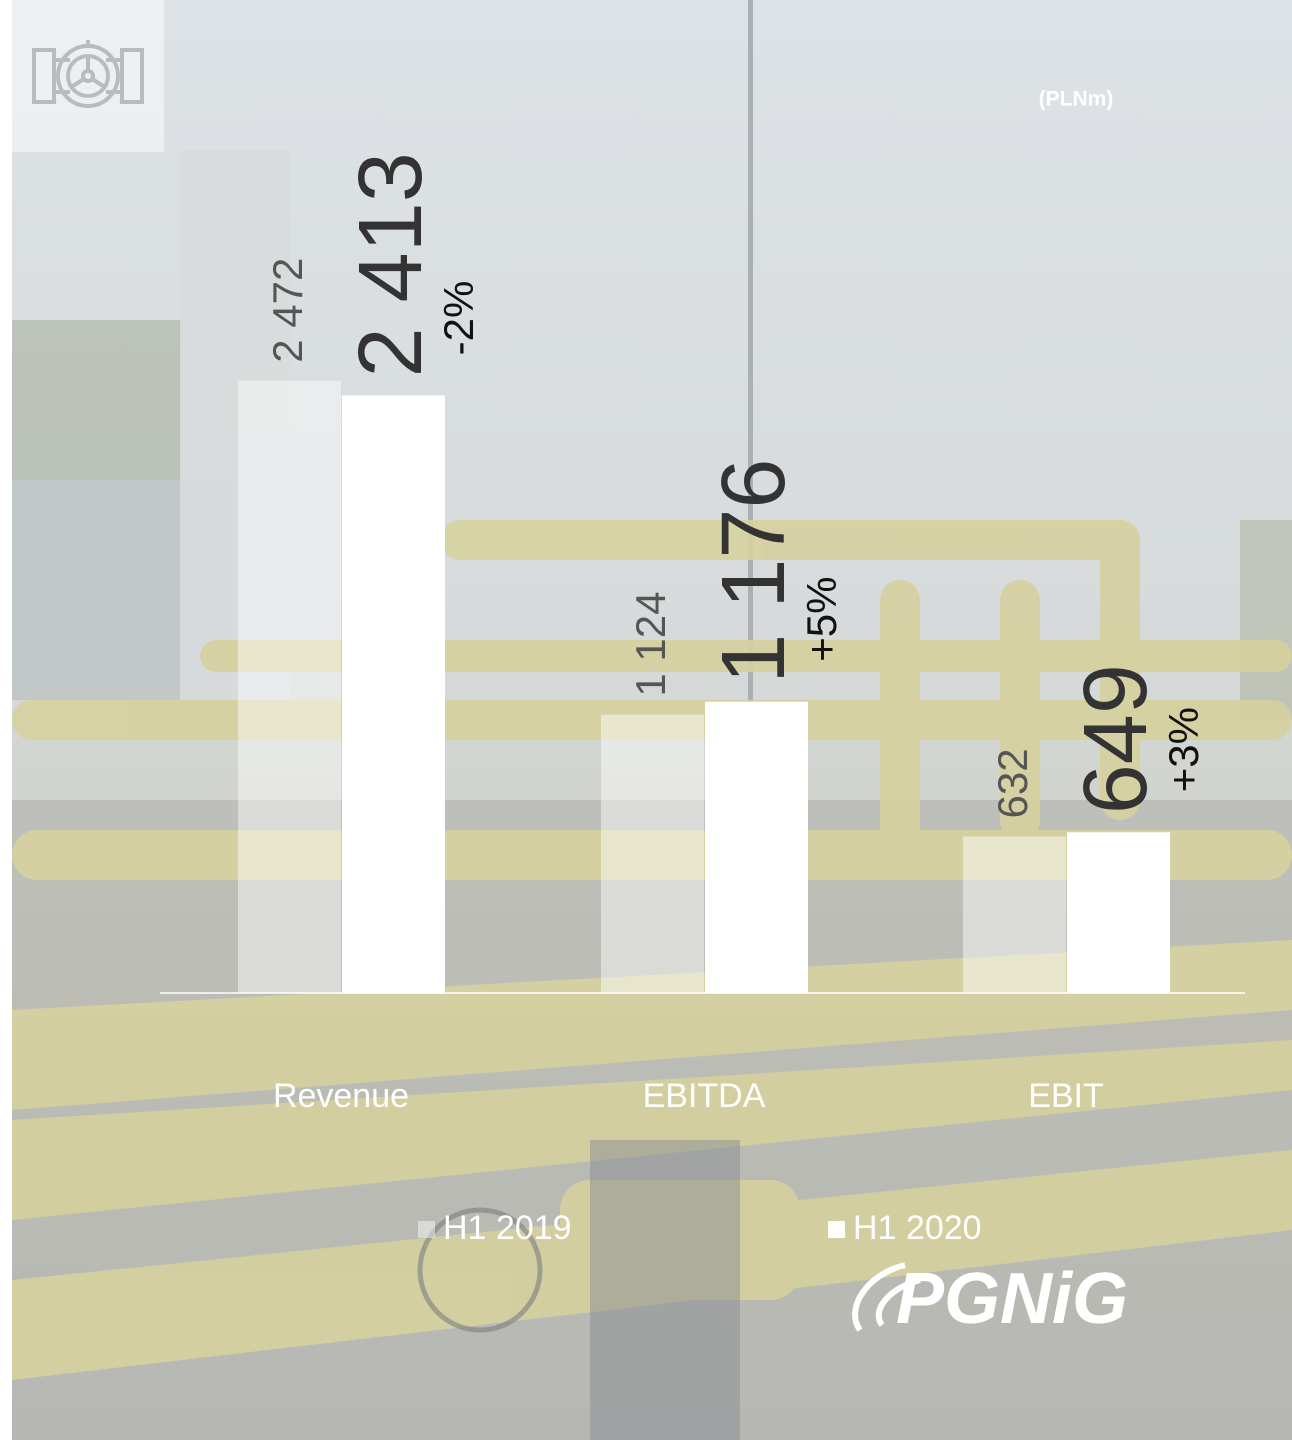  Describe the element at coordinates (391, 264) in the screenshot. I see `value-label: 2 413` at that location.